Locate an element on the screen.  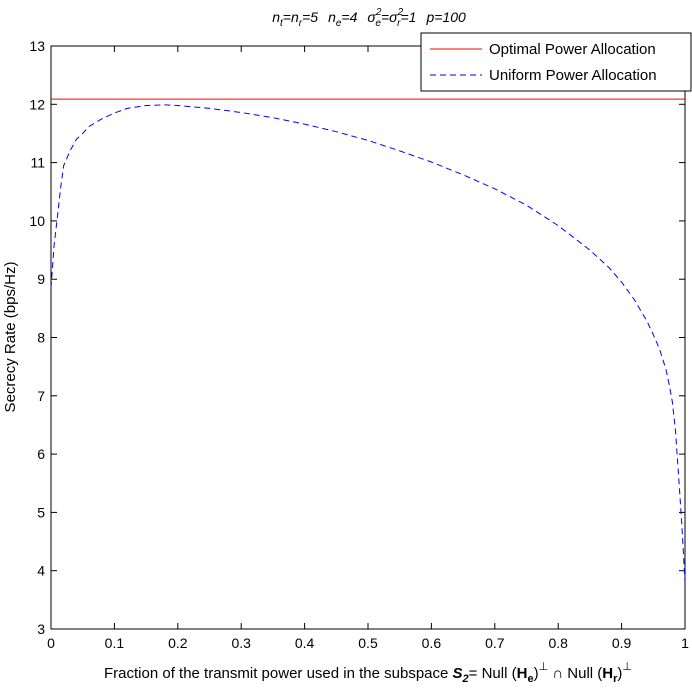
legend-label-optimal: Optimal Power Allocation is located at coordinates (572, 49).